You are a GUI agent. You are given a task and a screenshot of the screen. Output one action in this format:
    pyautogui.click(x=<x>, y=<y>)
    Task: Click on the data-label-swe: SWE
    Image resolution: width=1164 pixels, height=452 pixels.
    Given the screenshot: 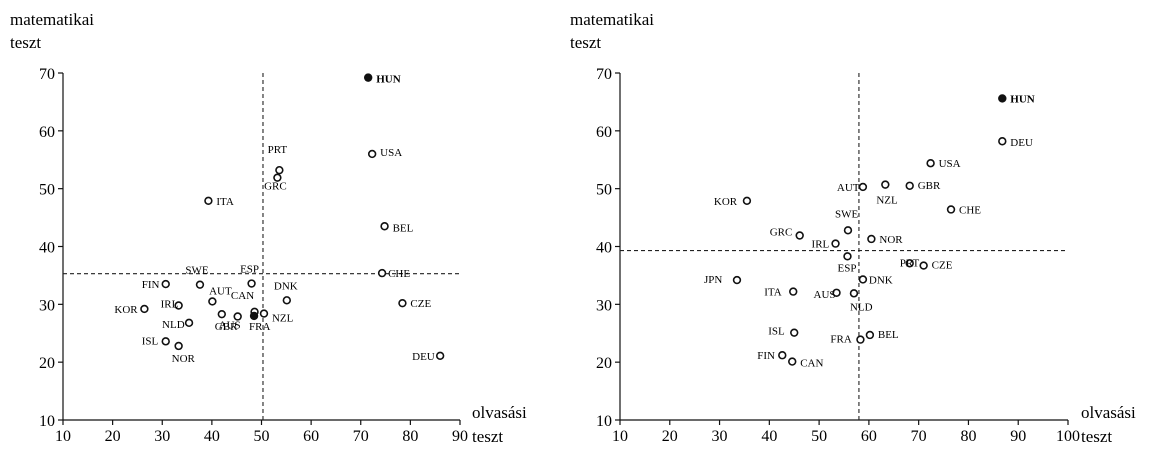 What is the action you would take?
    pyautogui.click(x=847, y=214)
    